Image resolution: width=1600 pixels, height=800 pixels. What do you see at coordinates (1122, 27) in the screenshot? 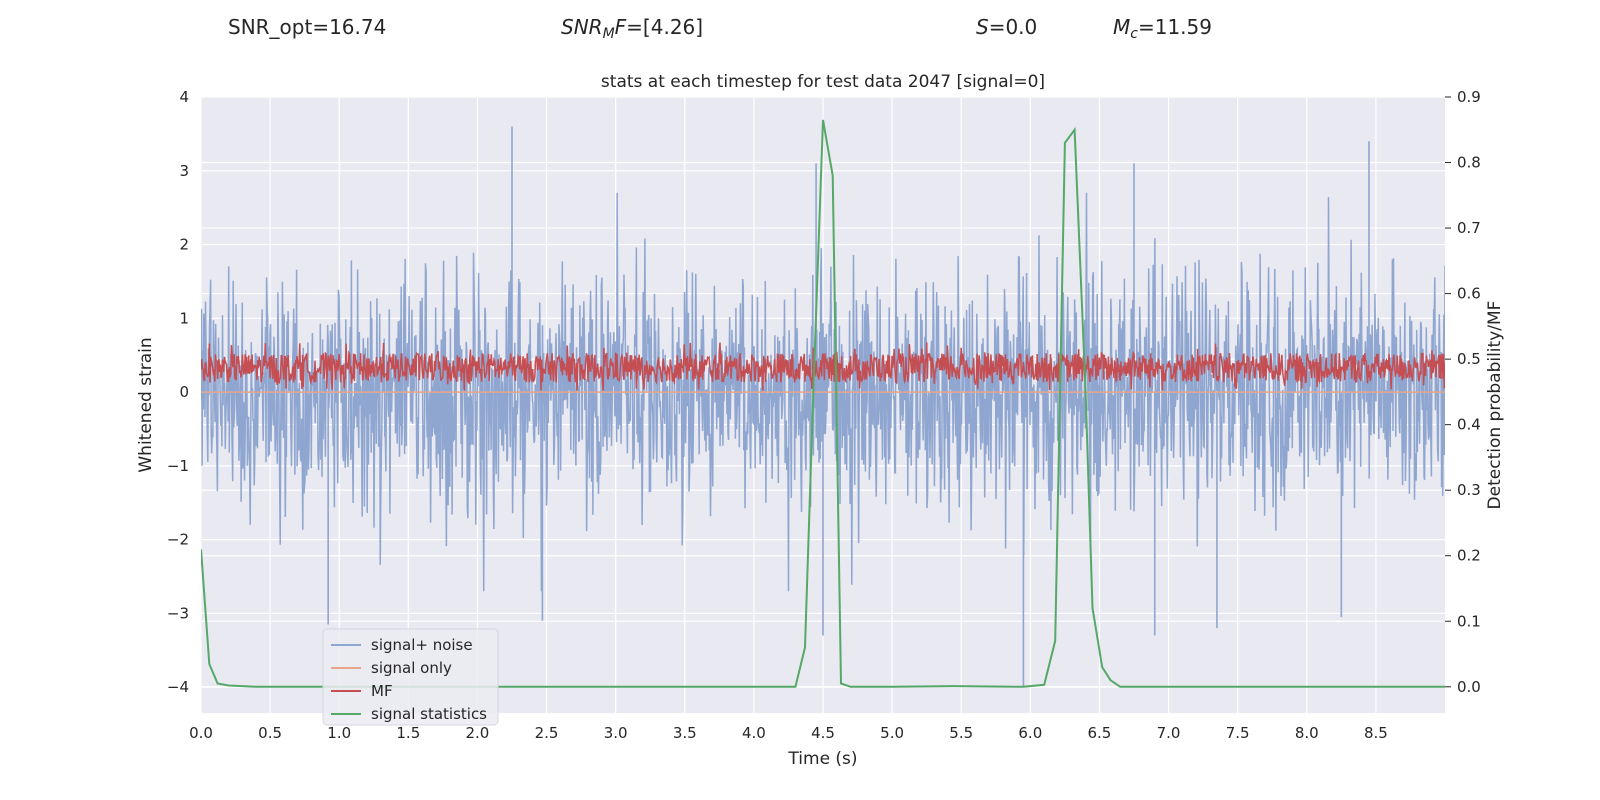
I see `mc-name: M` at bounding box center [1122, 27].